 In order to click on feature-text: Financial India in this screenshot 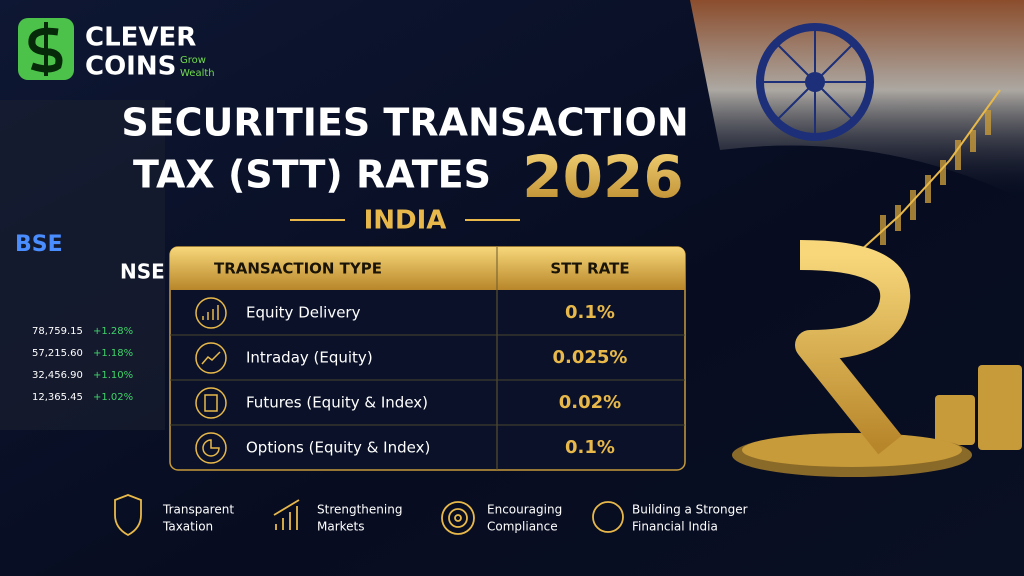, I will do `click(675, 527)`.